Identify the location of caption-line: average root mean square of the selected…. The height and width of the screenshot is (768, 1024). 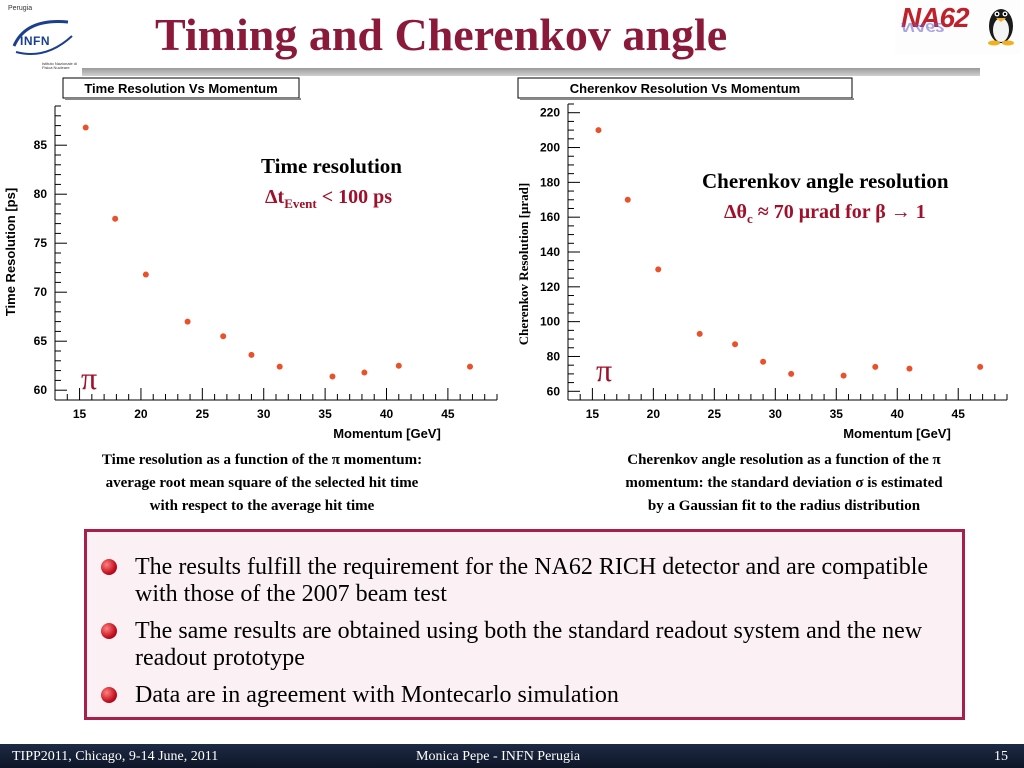
(262, 483).